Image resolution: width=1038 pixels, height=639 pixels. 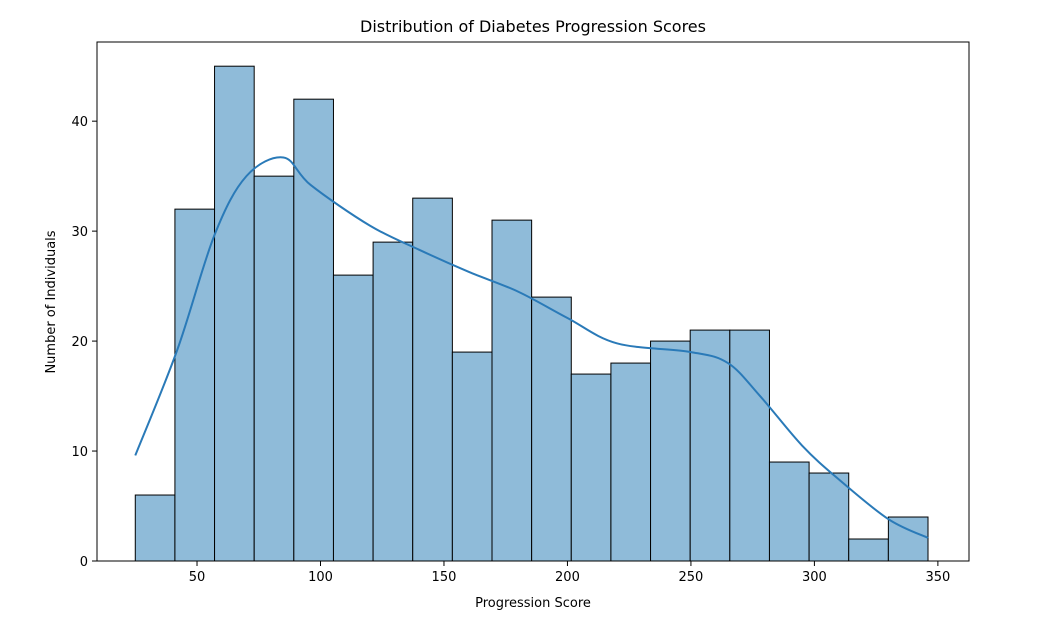 What do you see at coordinates (533, 603) in the screenshot?
I see `x-axis-label: Progression Score` at bounding box center [533, 603].